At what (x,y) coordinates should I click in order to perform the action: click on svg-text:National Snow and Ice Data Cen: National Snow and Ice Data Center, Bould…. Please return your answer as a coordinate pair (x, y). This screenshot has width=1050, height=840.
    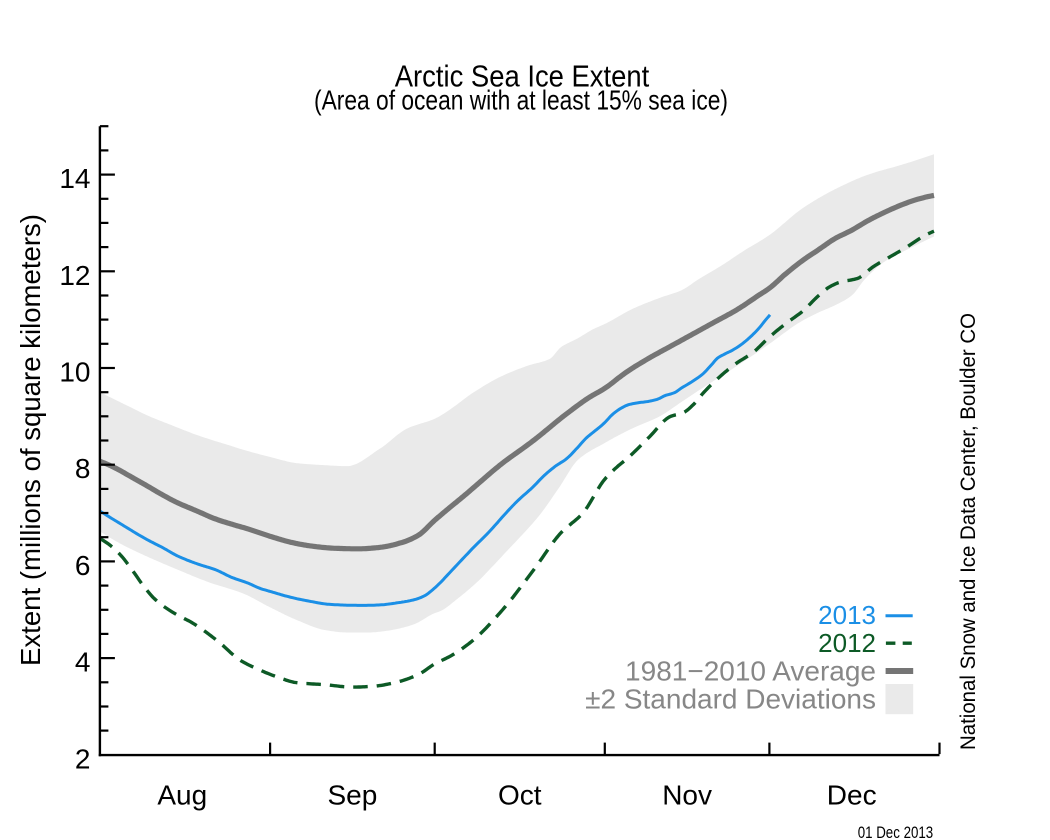
    Looking at the image, I should click on (968, 531).